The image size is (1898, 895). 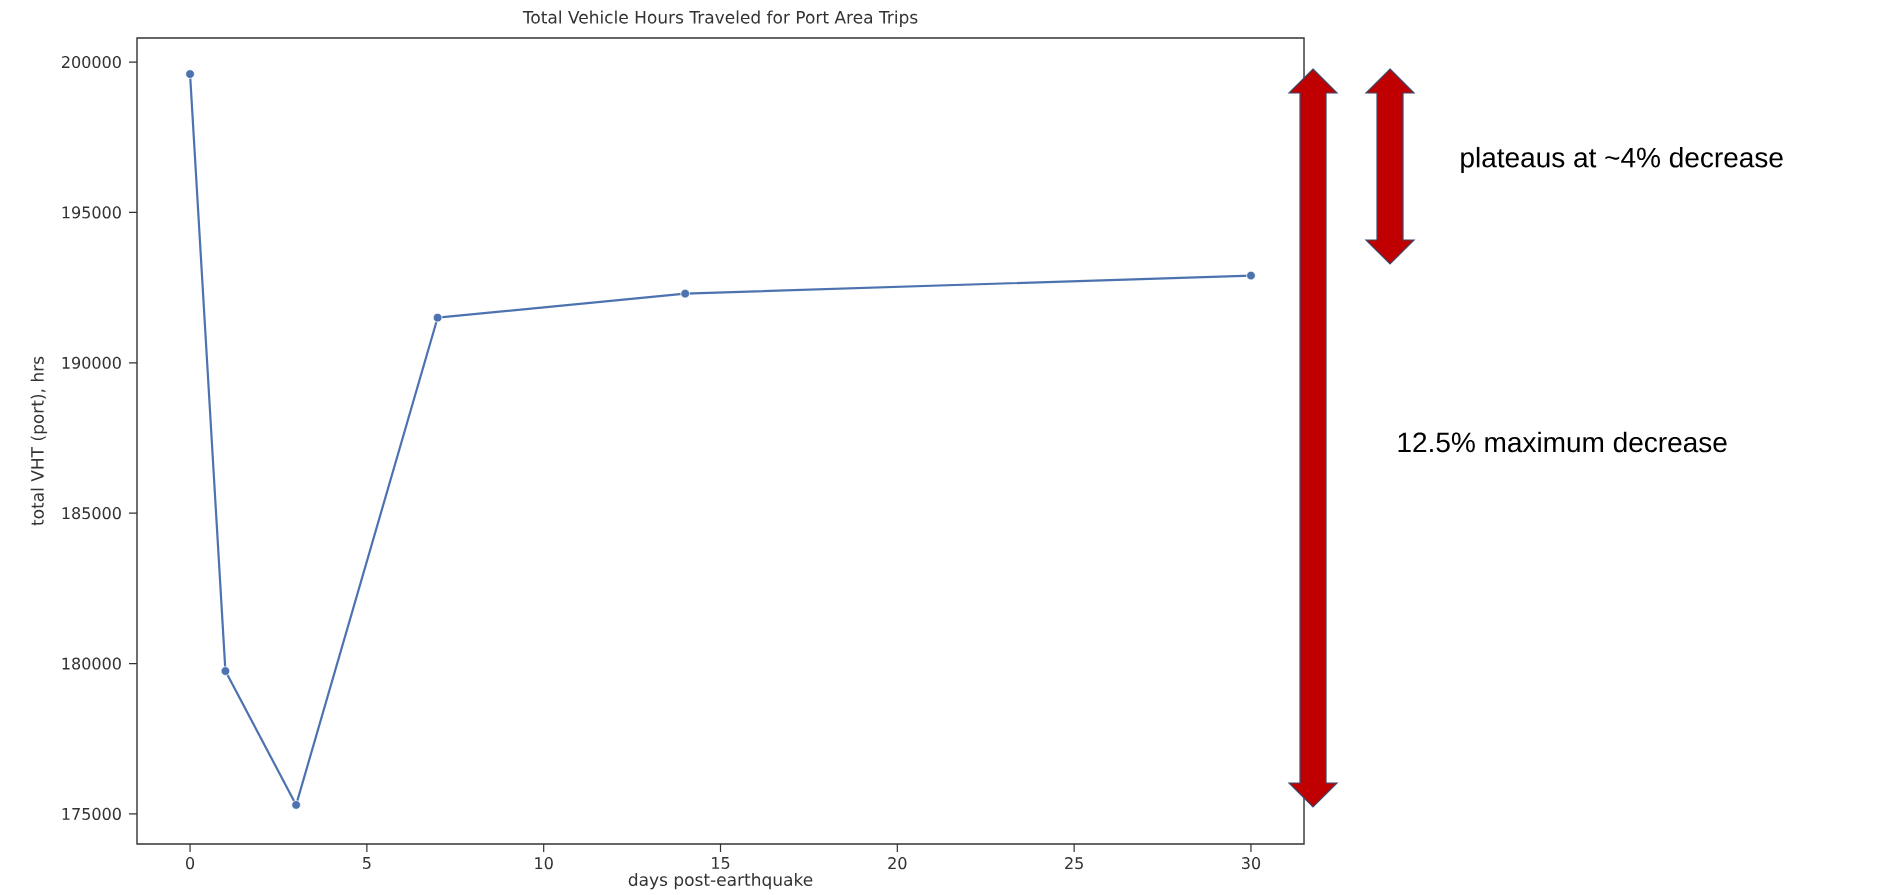 I want to click on y-tick-label: 200000, so click(x=91, y=62).